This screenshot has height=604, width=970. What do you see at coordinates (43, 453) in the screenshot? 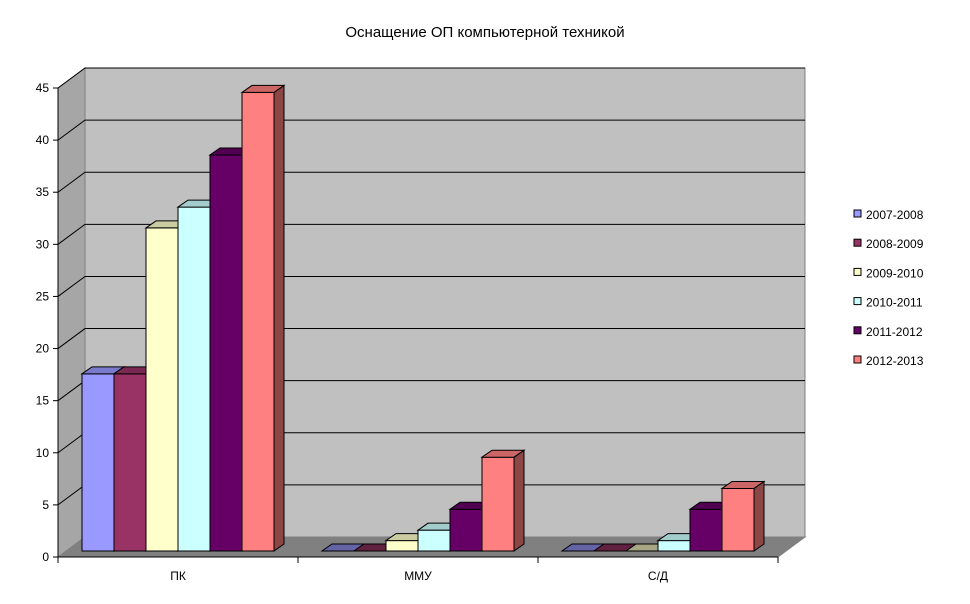
I see `y-tick-label: 10` at bounding box center [43, 453].